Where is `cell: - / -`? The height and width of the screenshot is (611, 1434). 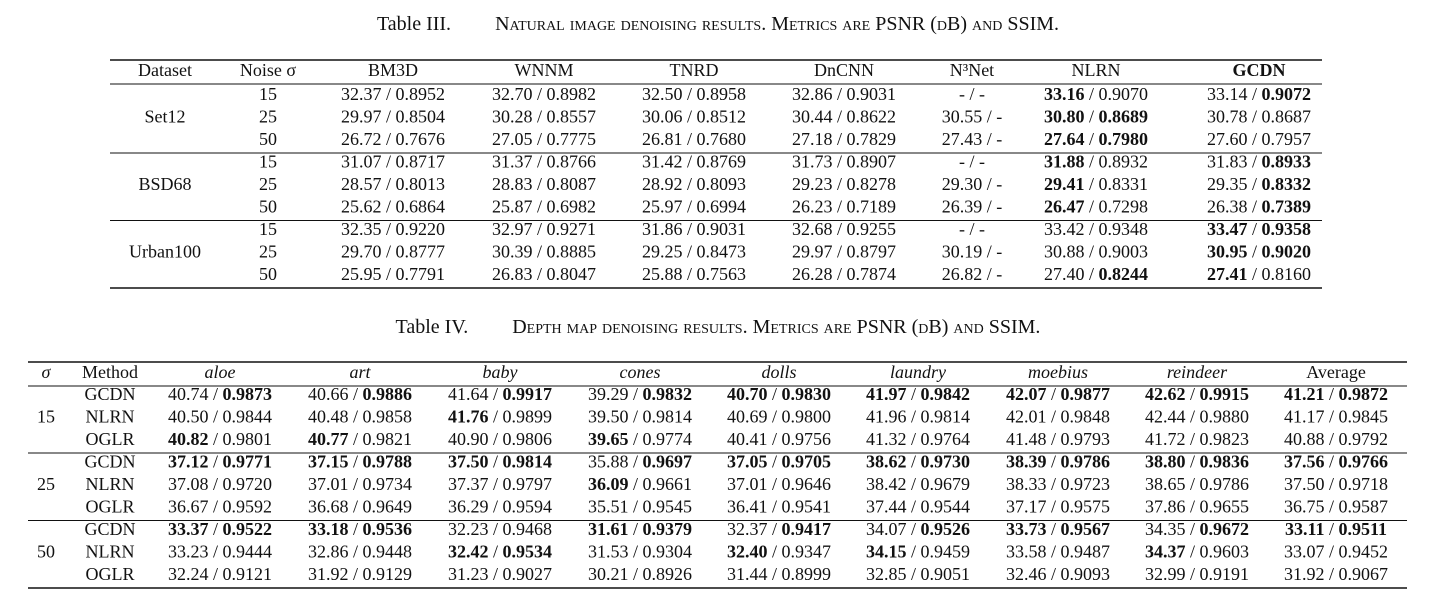 cell: - / - is located at coordinates (972, 94).